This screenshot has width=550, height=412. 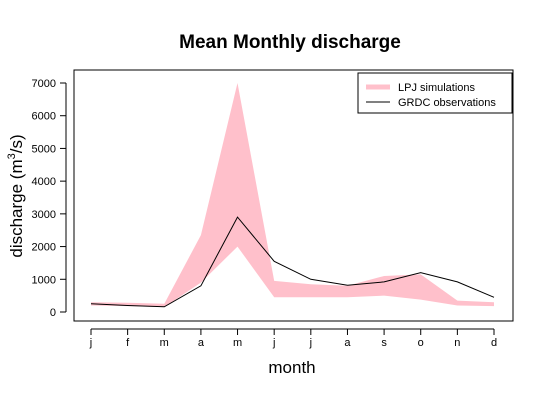 I want to click on x-tick-label: f, so click(x=128, y=343).